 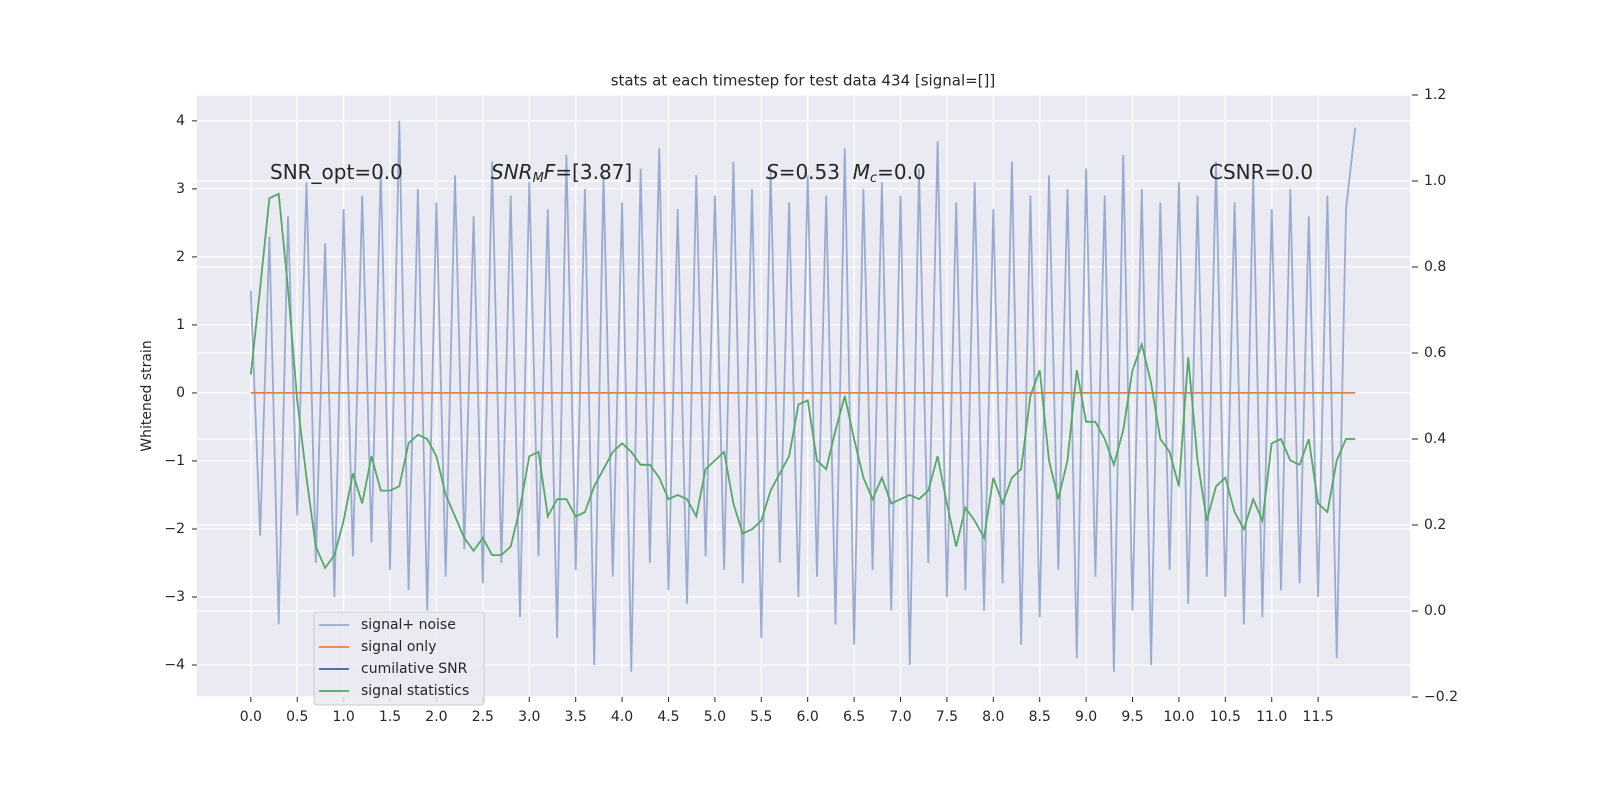 What do you see at coordinates (1435, 95) in the screenshot?
I see `y2-tick-label: 1.2` at bounding box center [1435, 95].